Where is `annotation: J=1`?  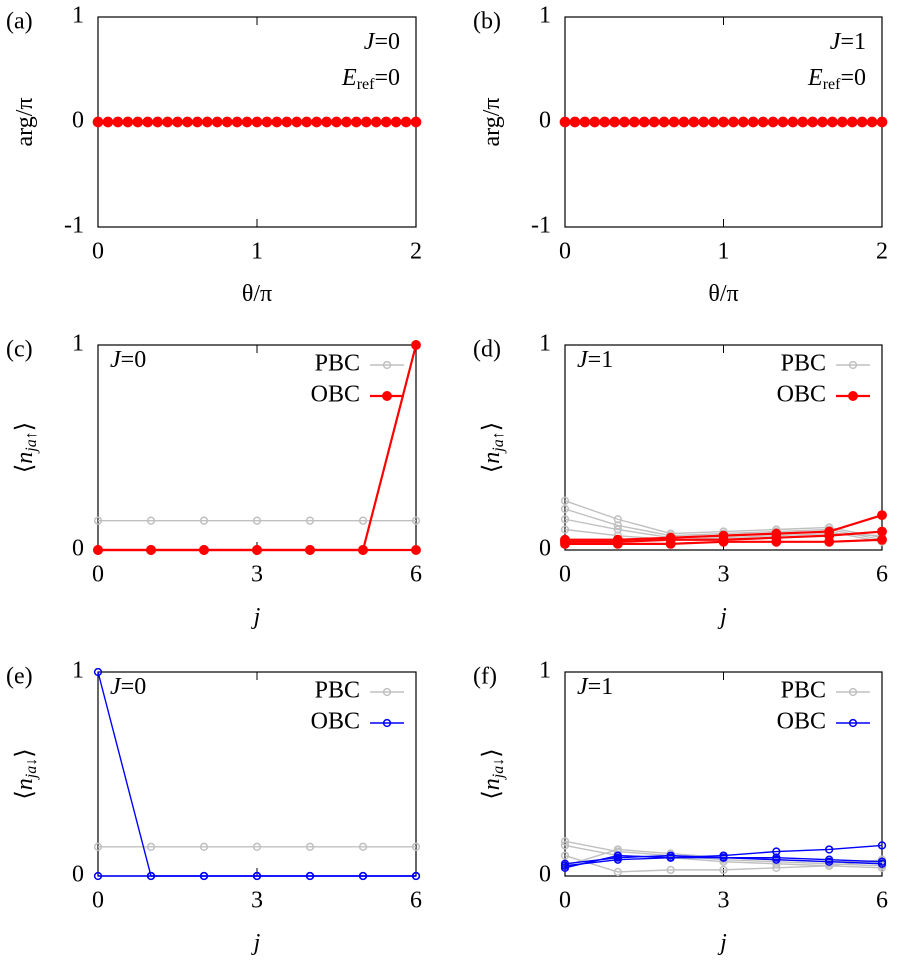
annotation: J=1 is located at coordinates (595, 687).